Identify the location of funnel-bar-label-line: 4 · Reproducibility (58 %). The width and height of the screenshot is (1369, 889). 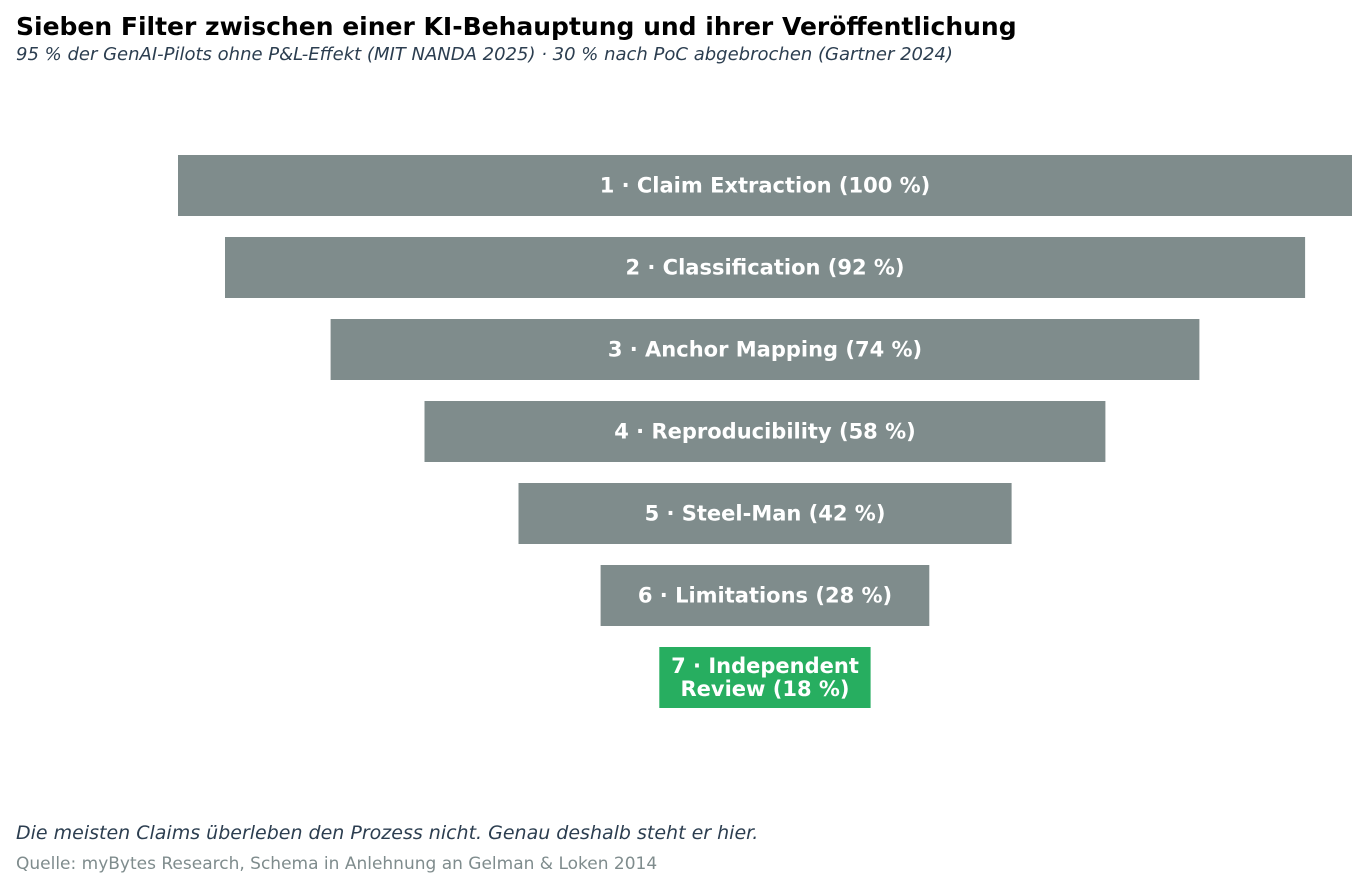
(765, 432).